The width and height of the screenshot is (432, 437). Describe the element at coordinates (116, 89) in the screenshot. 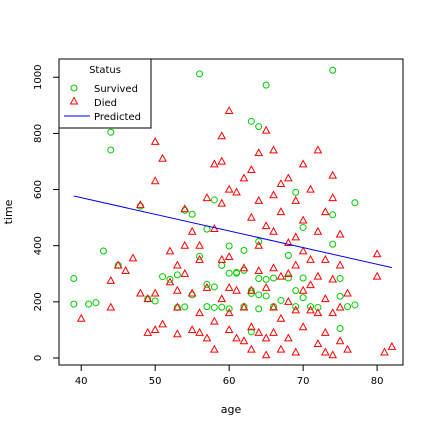

I see `legend-survived-label: Survived` at that location.